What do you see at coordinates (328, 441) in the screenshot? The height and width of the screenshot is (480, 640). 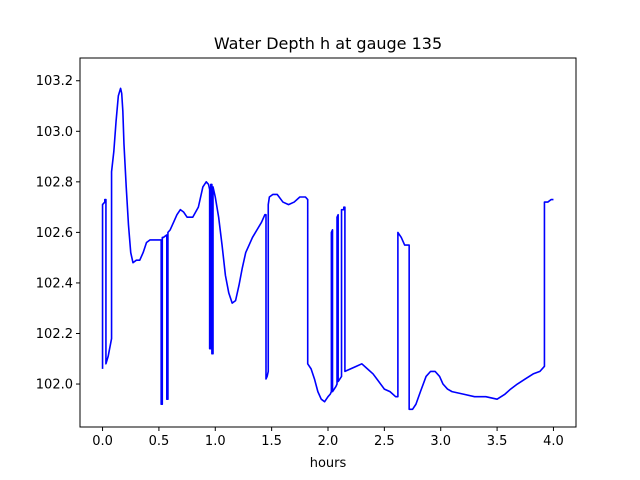 I see `x-tick-label: 2.0` at bounding box center [328, 441].